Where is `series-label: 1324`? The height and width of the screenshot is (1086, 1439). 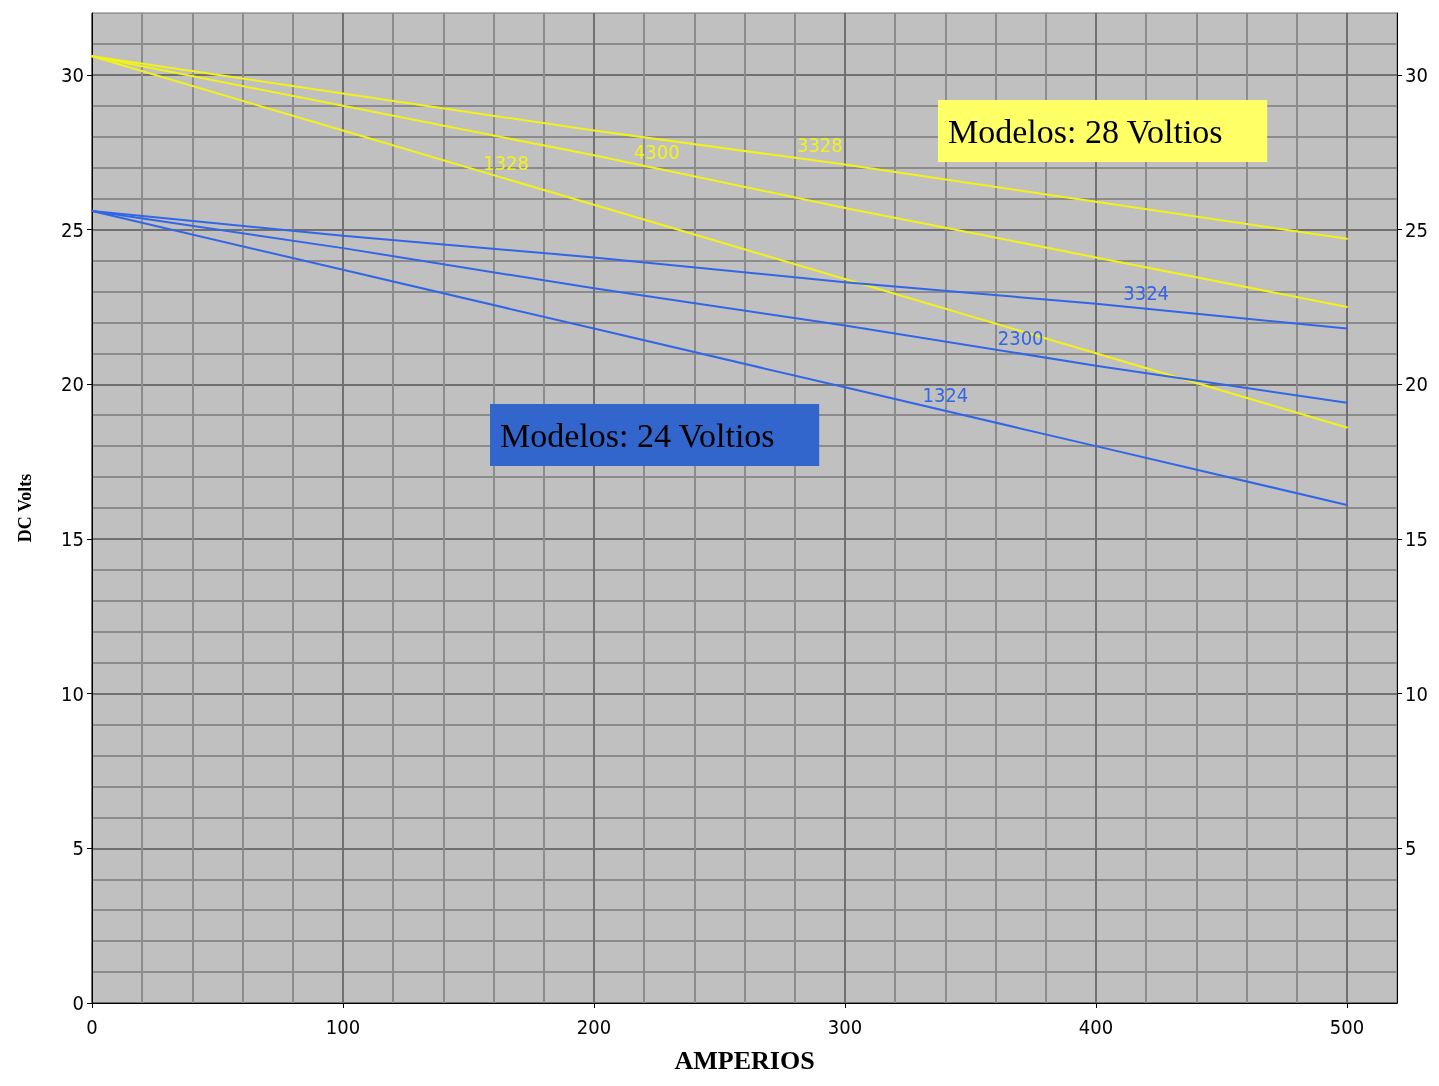 series-label: 1324 is located at coordinates (945, 394).